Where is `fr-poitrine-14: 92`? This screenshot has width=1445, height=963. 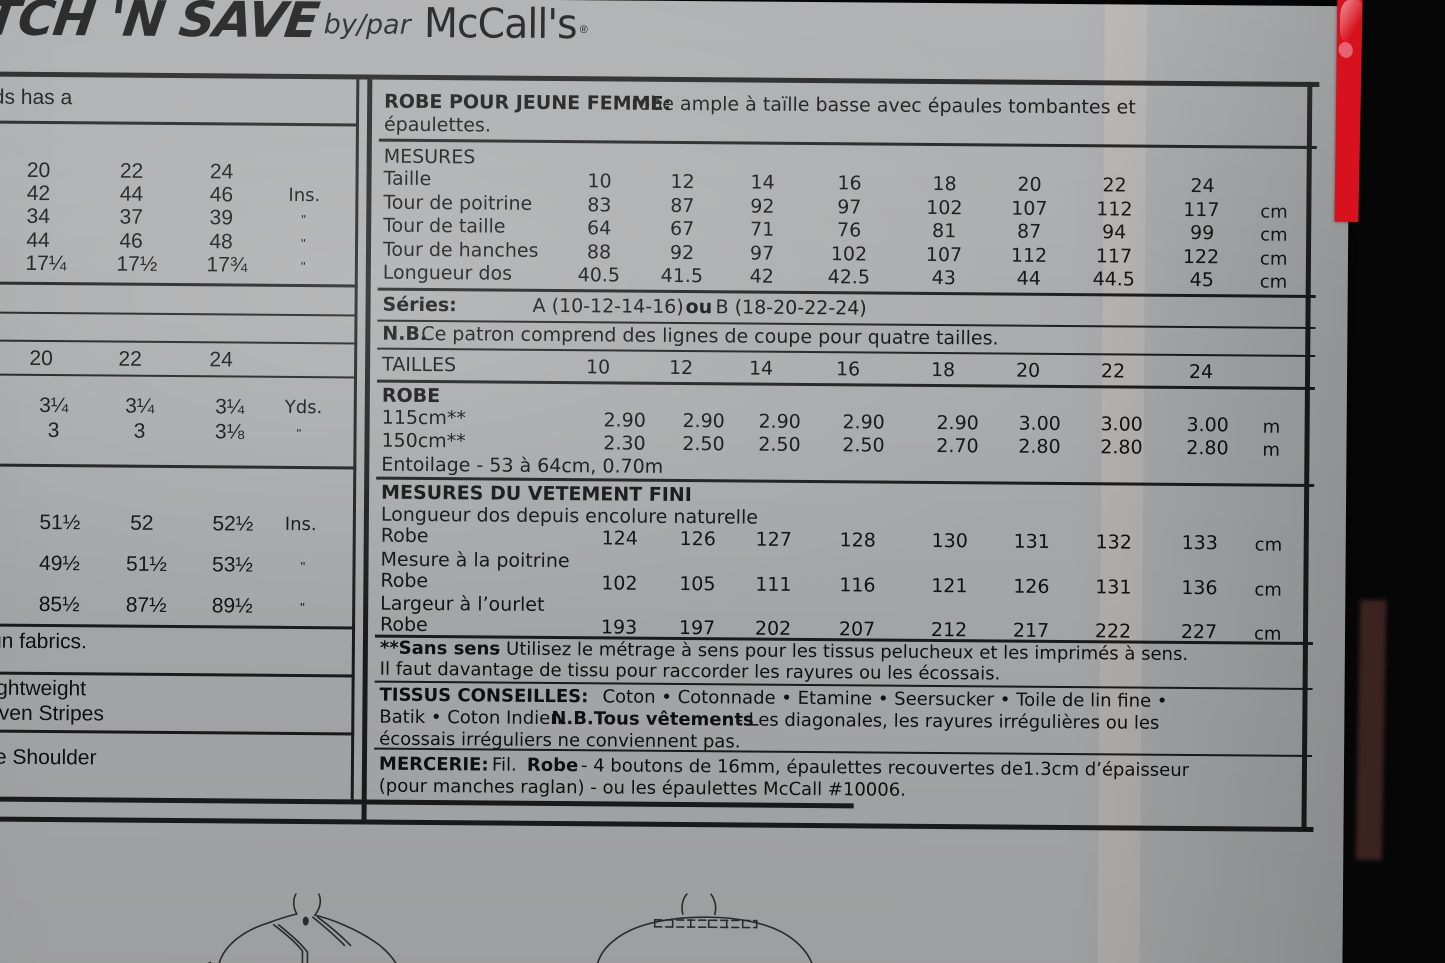
fr-poitrine-14: 92 is located at coordinates (762, 206).